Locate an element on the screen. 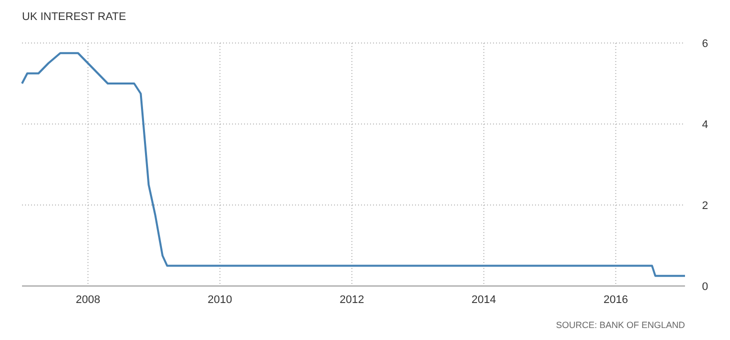 The width and height of the screenshot is (730, 340). y-tick-label: 6 is located at coordinates (705, 44).